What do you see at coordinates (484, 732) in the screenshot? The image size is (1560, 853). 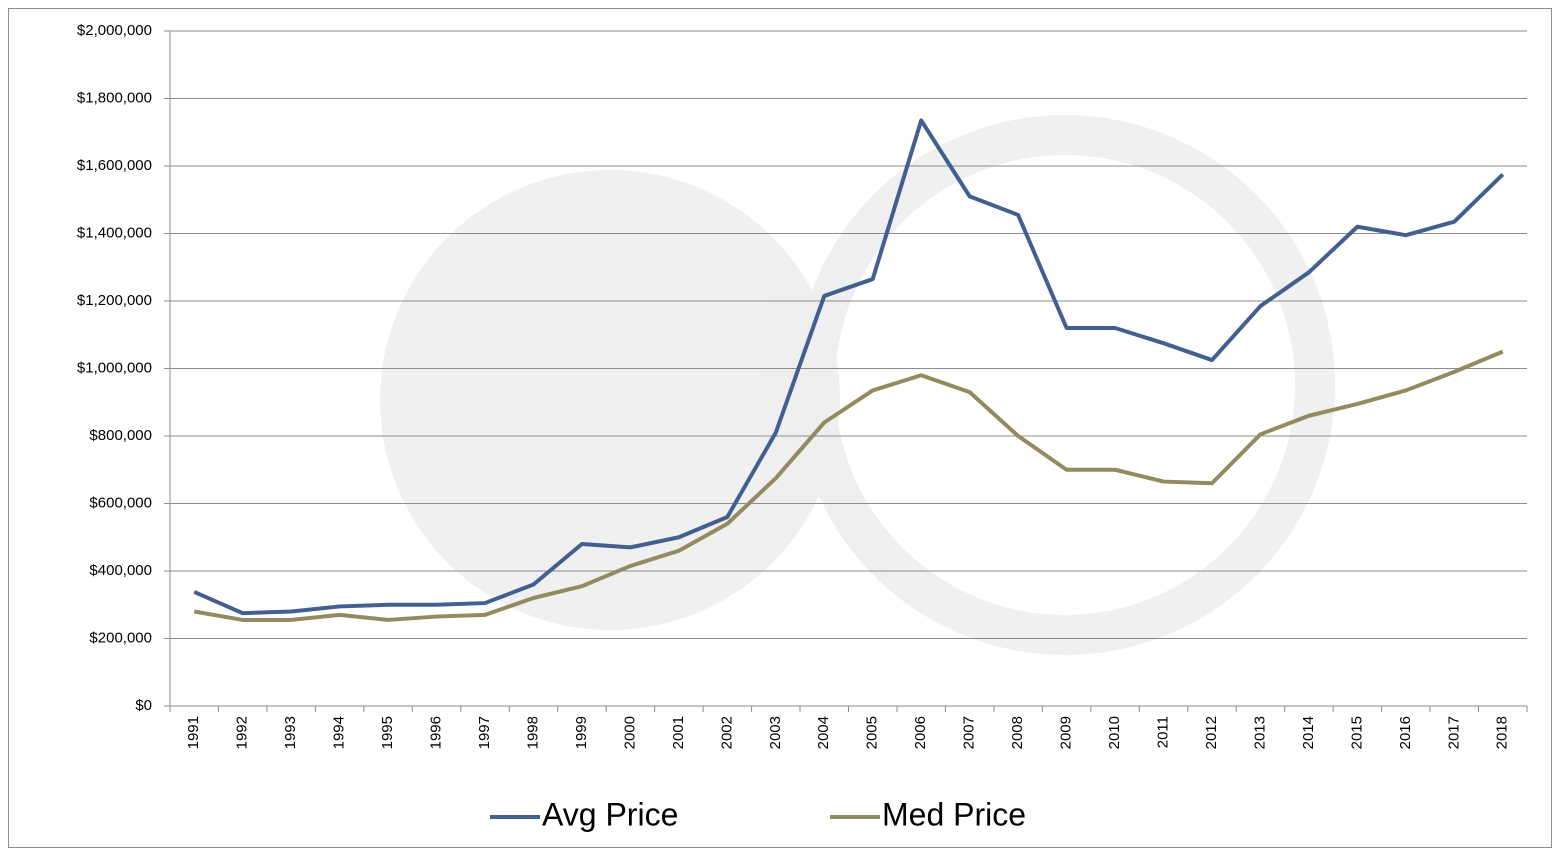 I see `x-tick-label: 1997` at bounding box center [484, 732].